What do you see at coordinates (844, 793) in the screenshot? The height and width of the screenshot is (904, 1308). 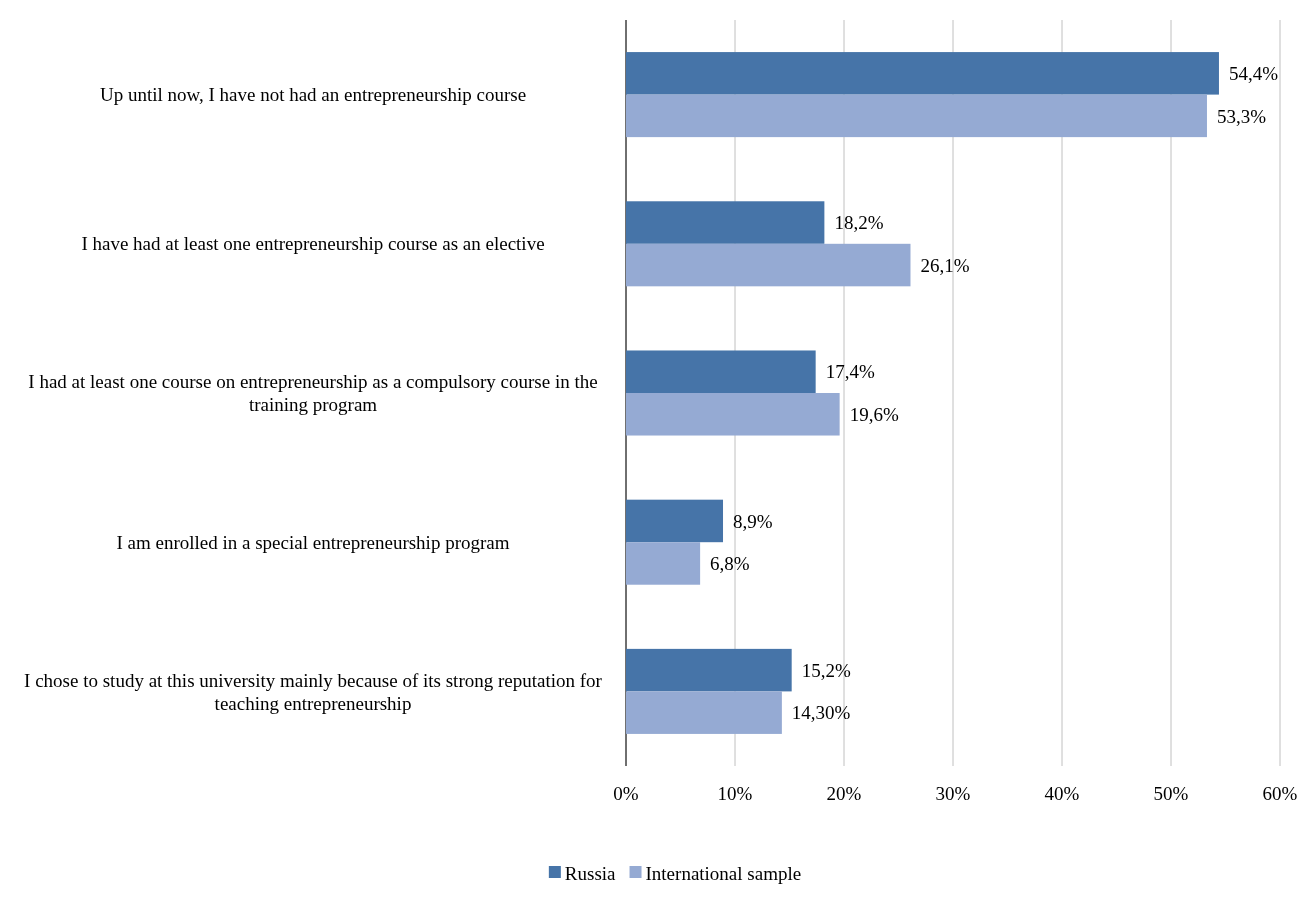 I see `x-tick-label: 20%` at bounding box center [844, 793].